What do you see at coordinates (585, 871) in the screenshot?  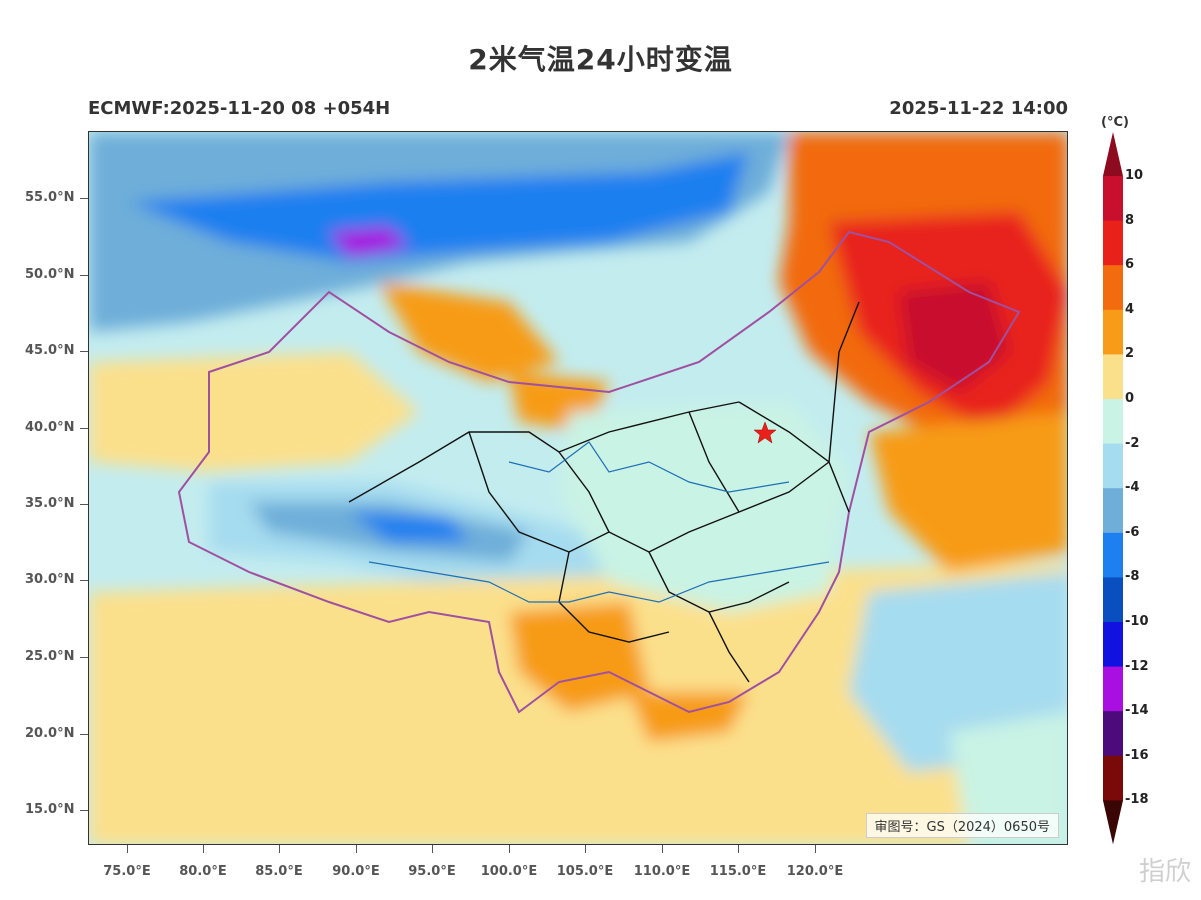 I see `lon-label: 105.0°E` at bounding box center [585, 871].